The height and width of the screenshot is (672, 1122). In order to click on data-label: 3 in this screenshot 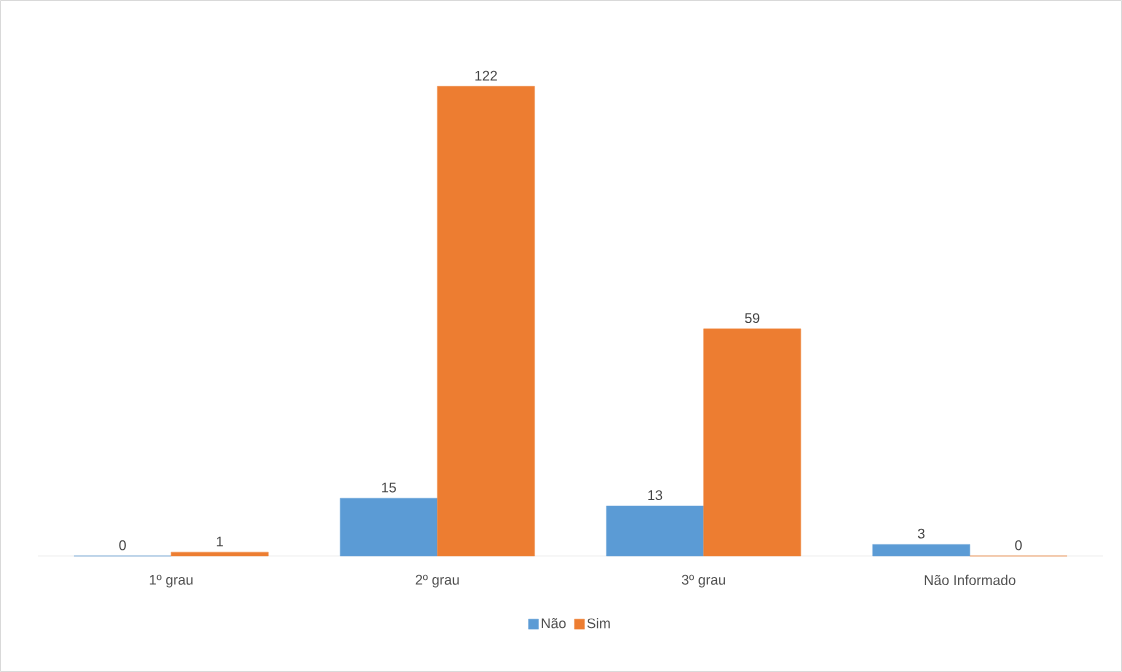, I will do `click(921, 533)`.